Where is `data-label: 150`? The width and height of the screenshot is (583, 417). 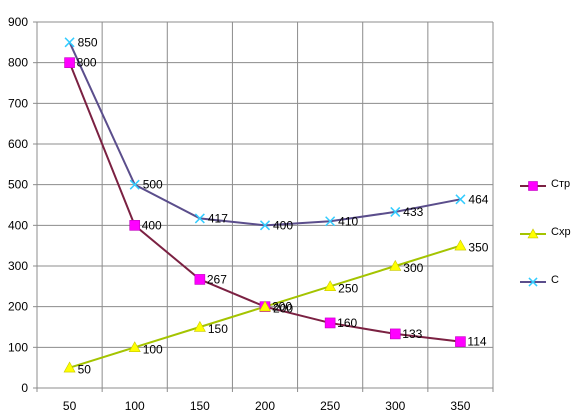 data-label: 150 is located at coordinates (218, 329).